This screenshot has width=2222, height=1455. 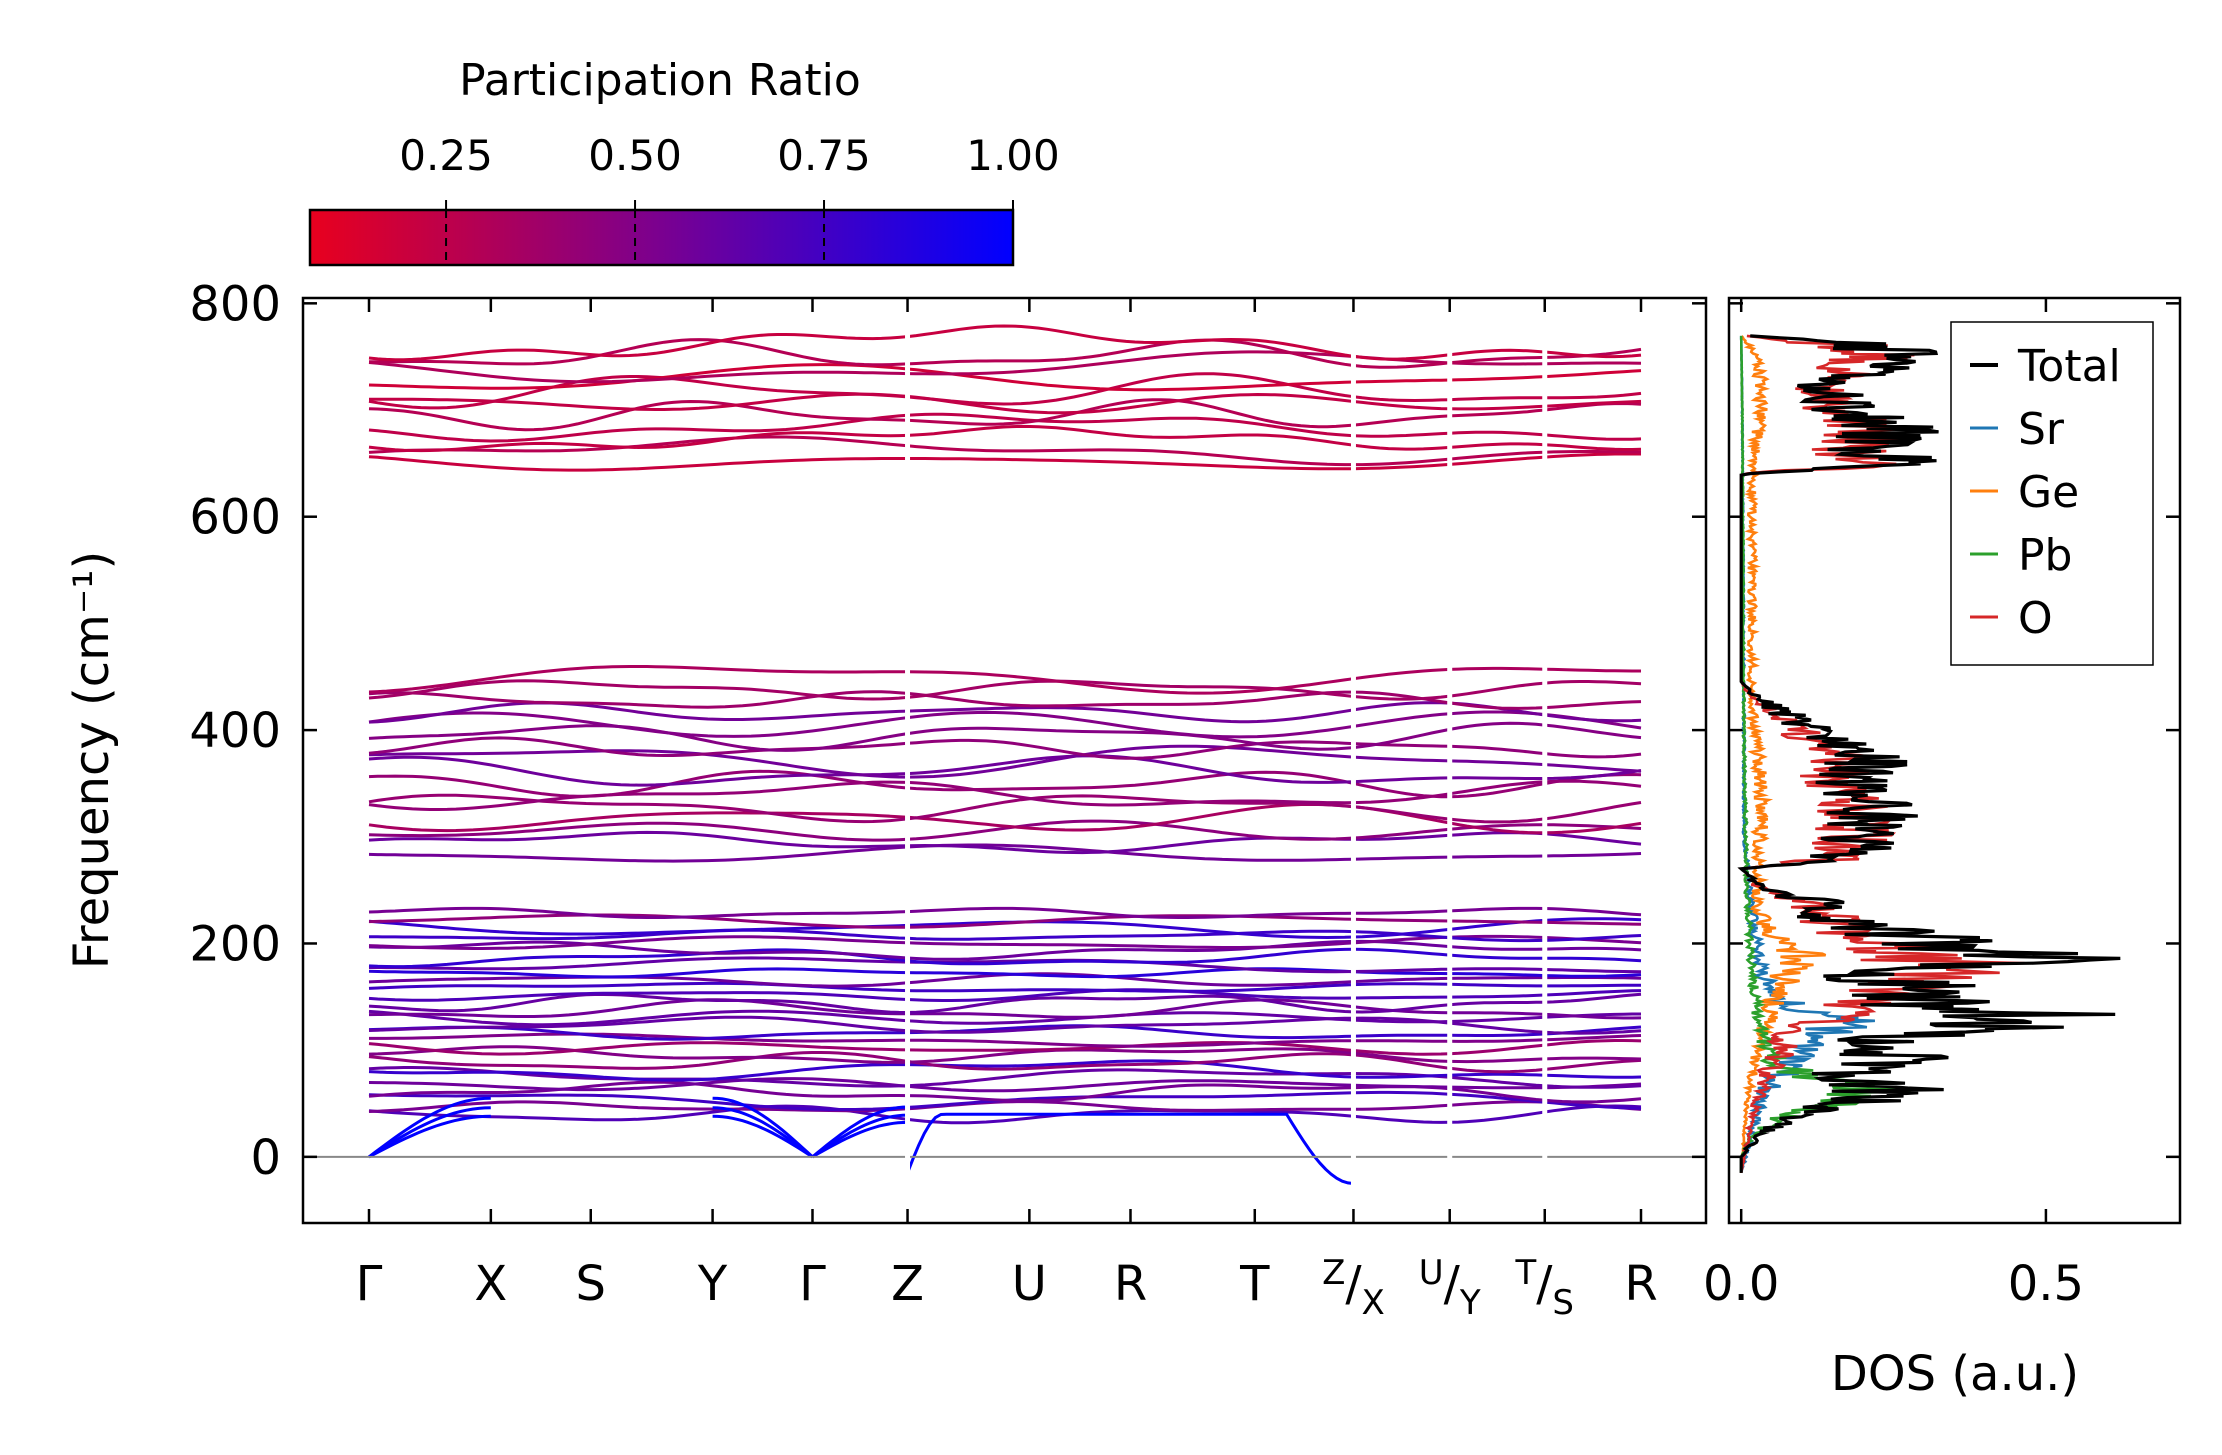 What do you see at coordinates (2041, 429) in the screenshot?
I see `legend-label: Sr` at bounding box center [2041, 429].